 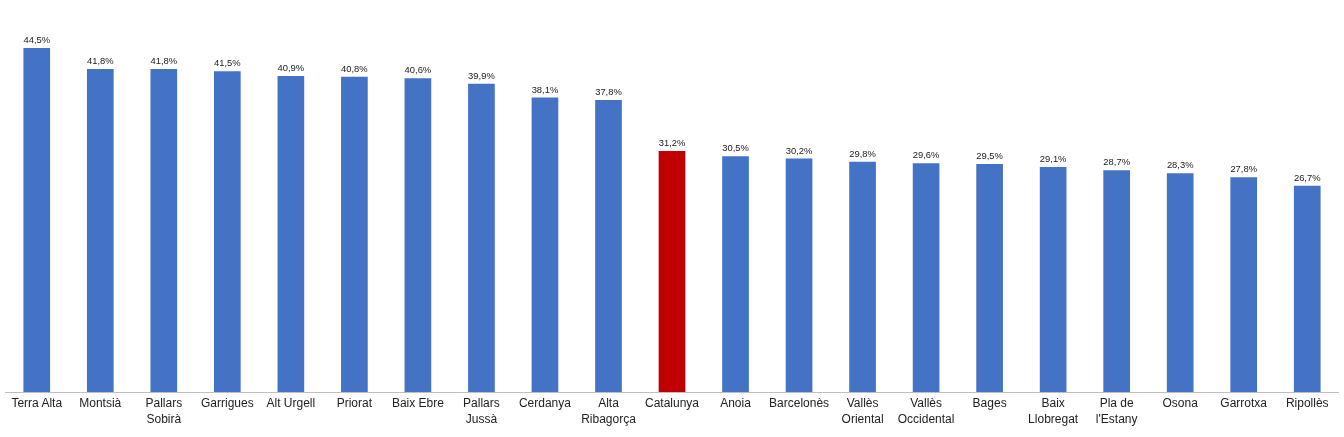 What do you see at coordinates (545, 89) in the screenshot?
I see `data-label: 38,1%` at bounding box center [545, 89].